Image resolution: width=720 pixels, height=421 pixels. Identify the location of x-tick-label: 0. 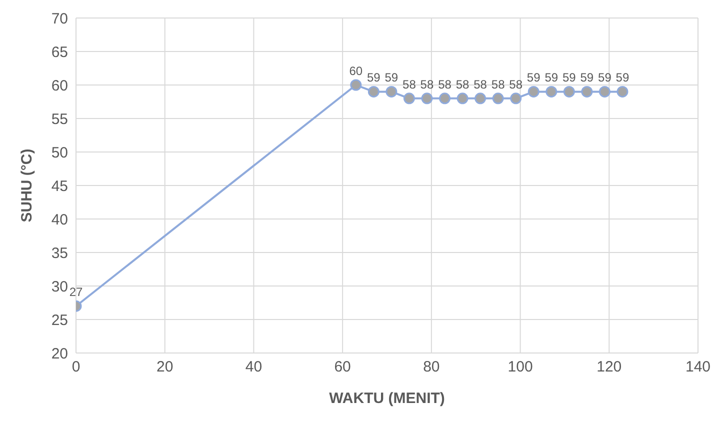
(76, 367).